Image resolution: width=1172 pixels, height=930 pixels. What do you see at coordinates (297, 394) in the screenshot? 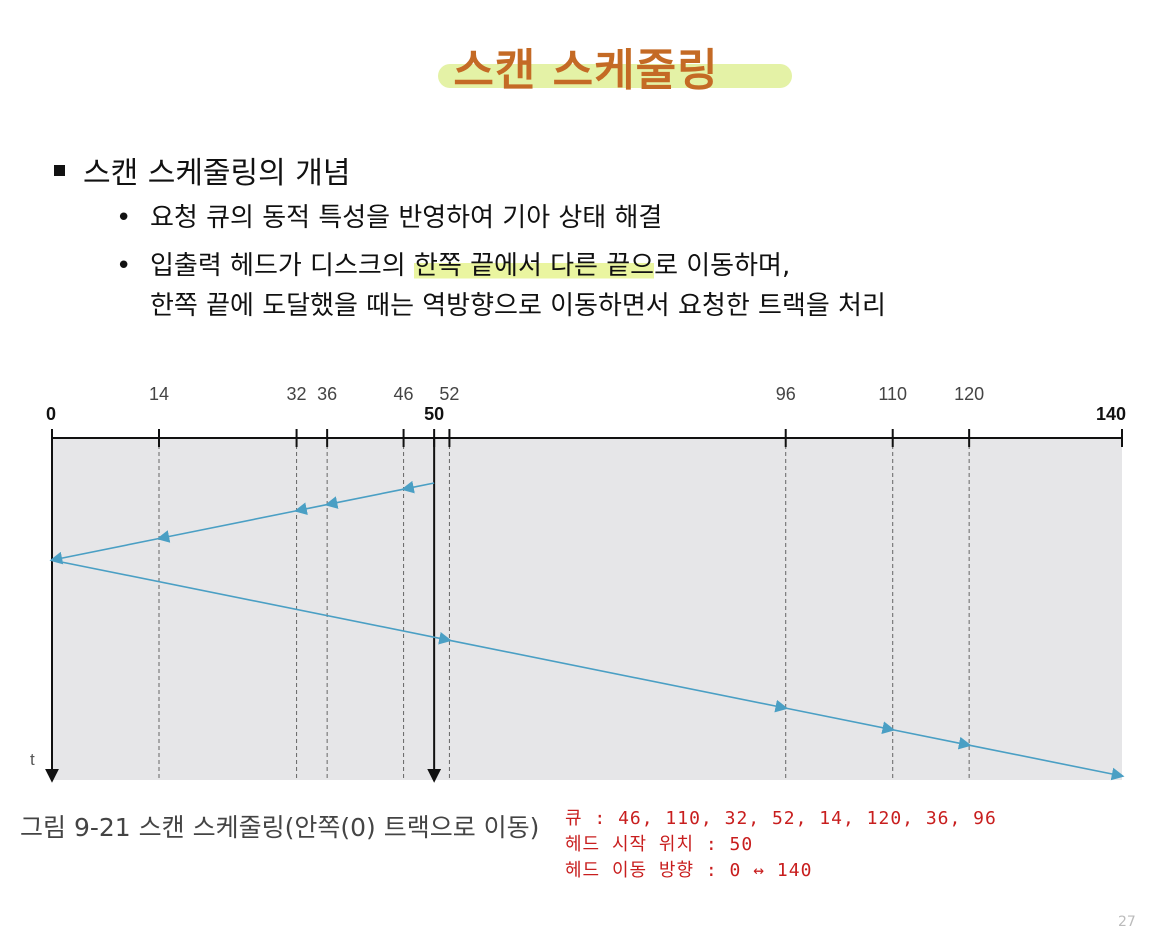
I see `tick-label-32: 32` at bounding box center [297, 394].